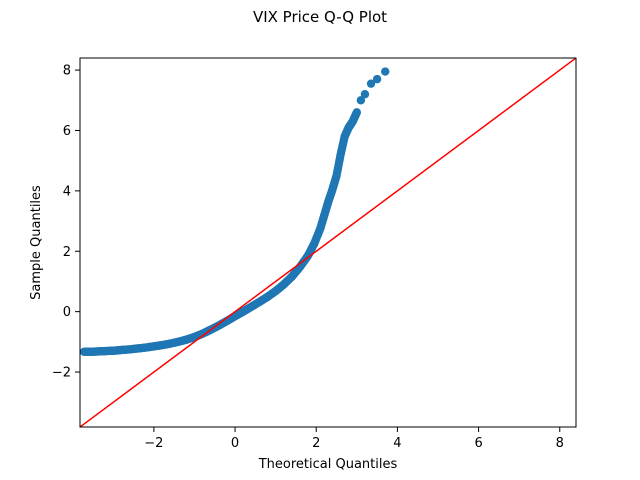 The height and width of the screenshot is (480, 640). I want to click on x-axis-ticks: −2 0 2 4 6 8, so click(354, 439).